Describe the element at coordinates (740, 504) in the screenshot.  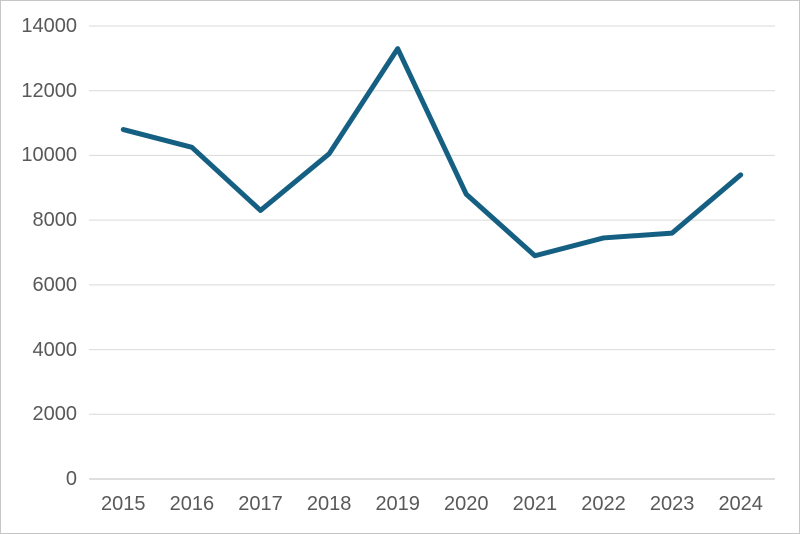
I see `x-tick-label: 2024` at that location.